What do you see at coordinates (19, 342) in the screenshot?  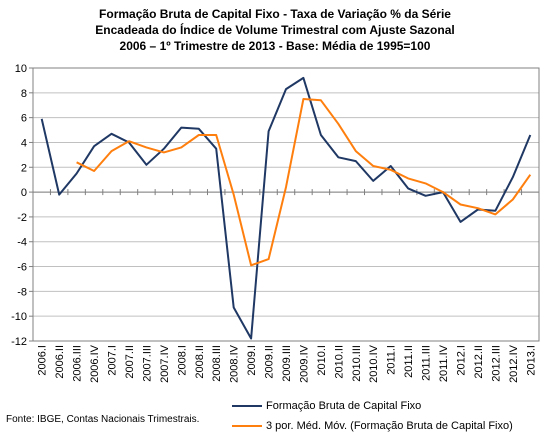 I see `y-tick-label: -12` at bounding box center [19, 342].